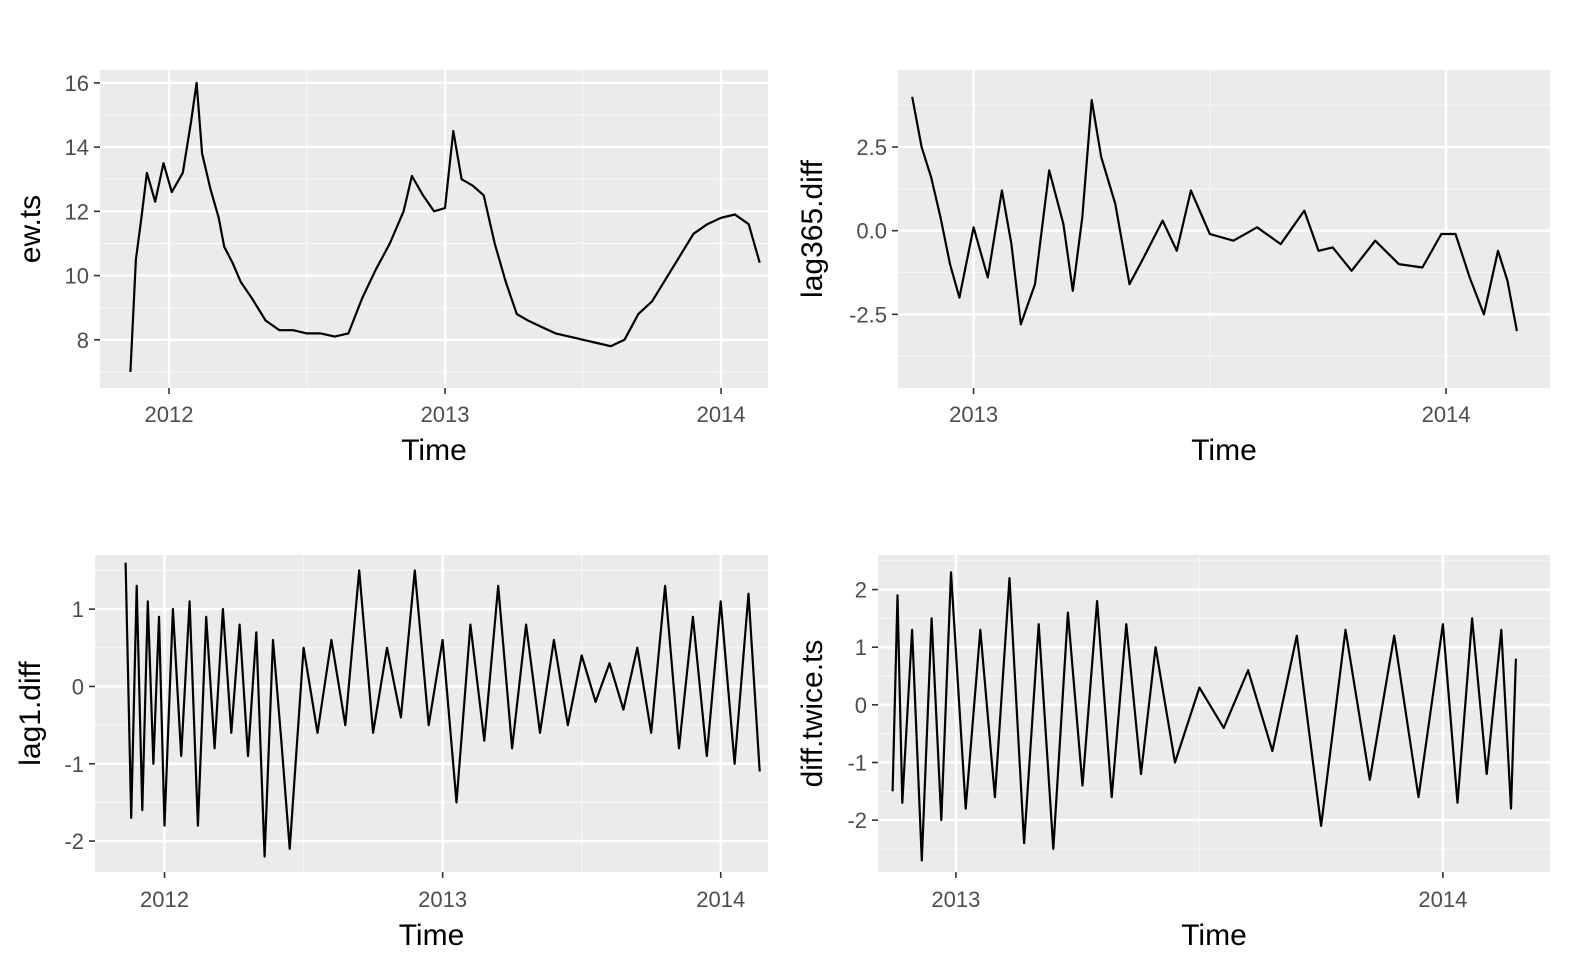 The image size is (1575, 973). What do you see at coordinates (77, 147) in the screenshot?
I see `y-tick-label: 14` at bounding box center [77, 147].